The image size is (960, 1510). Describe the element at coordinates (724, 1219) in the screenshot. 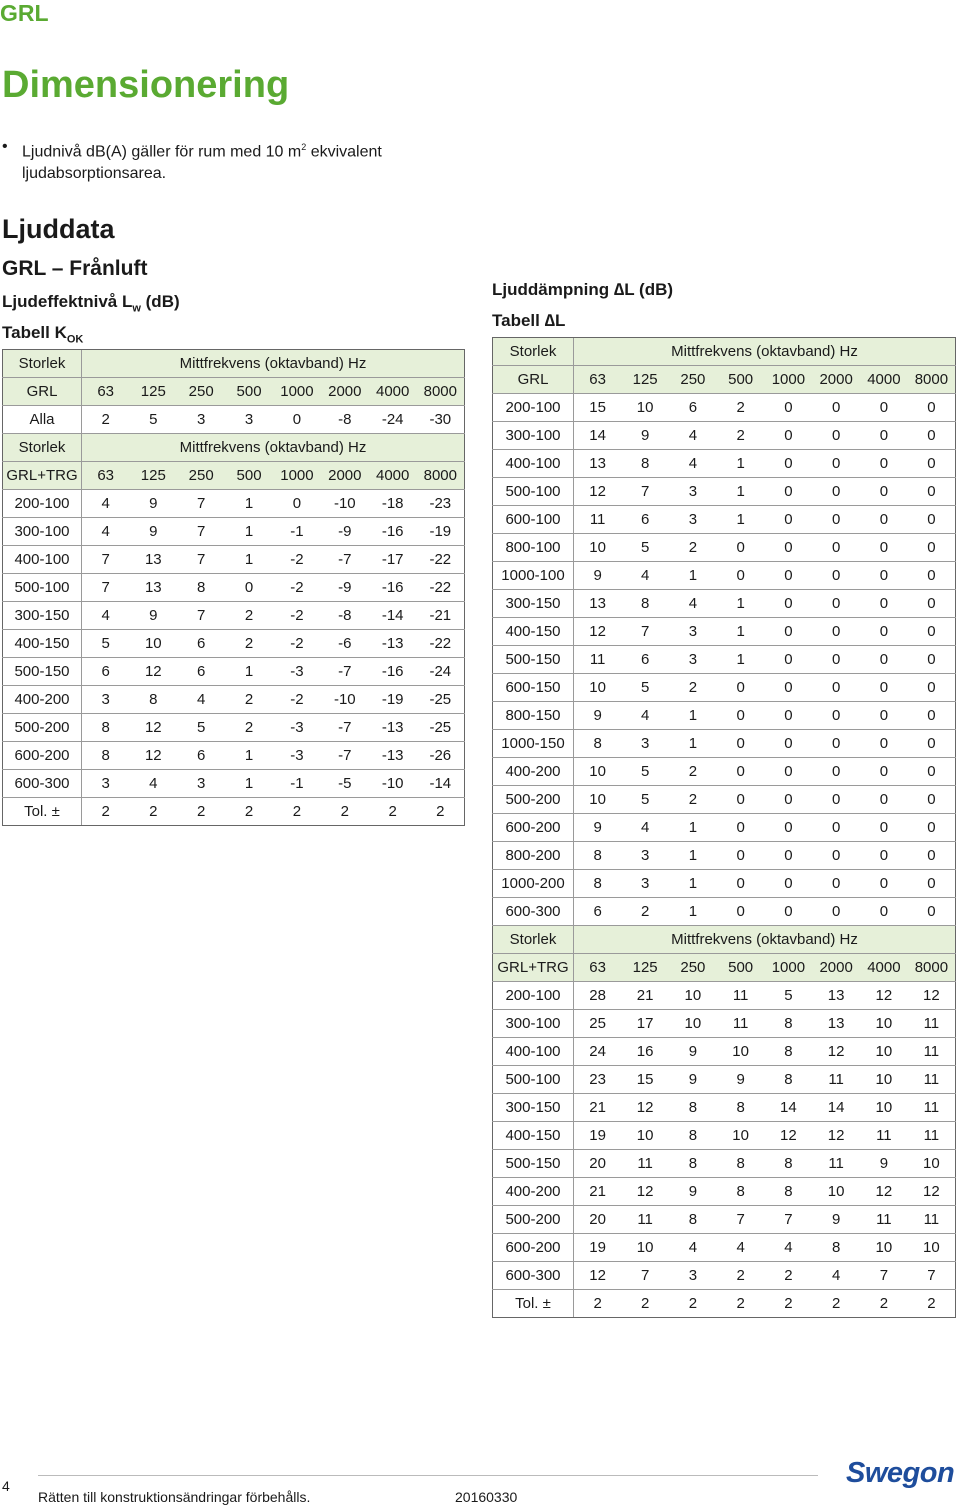

I see `table-row: 500-200 20 11 8 7 7 9 11 11` at that location.